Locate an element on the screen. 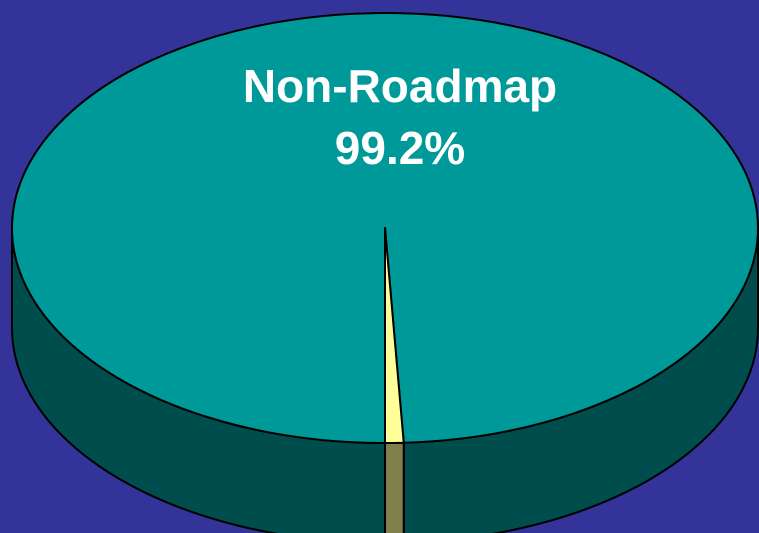  slice-value-label: 99.2% is located at coordinates (400, 148).